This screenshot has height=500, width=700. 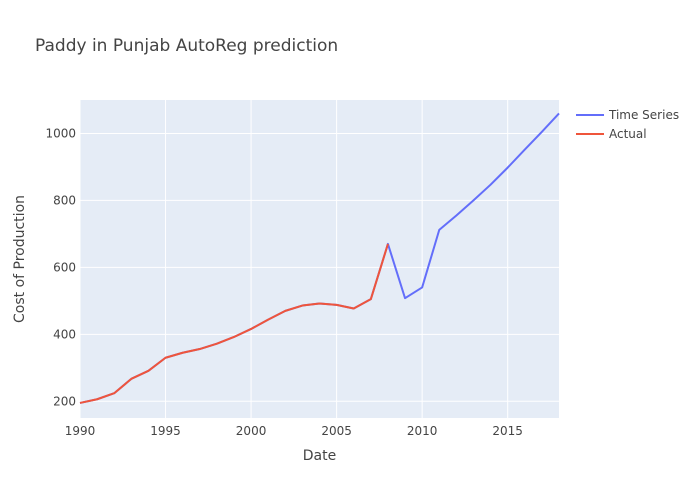 I want to click on x-axis-title: Date, so click(x=319, y=456).